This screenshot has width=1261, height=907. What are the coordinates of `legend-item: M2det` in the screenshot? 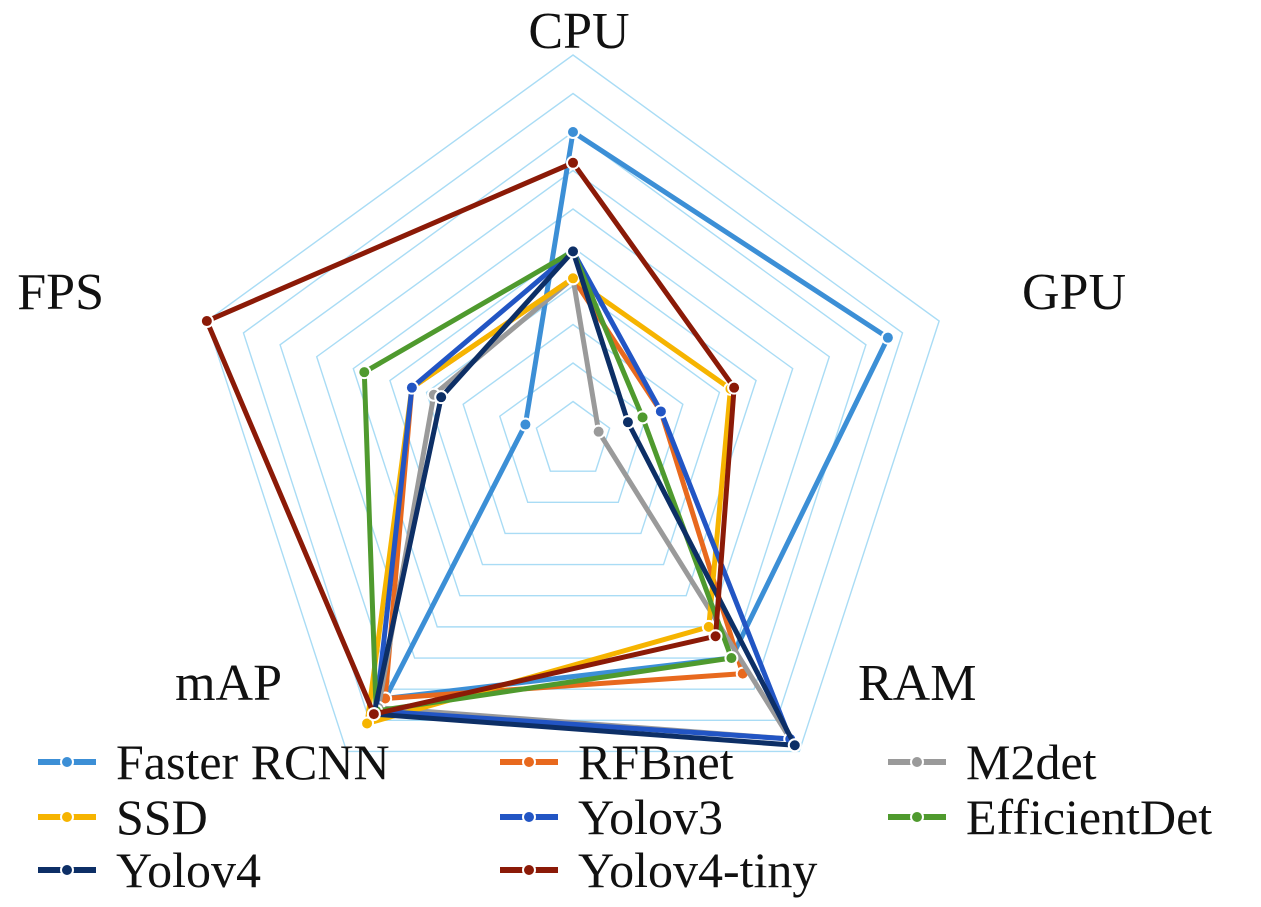 It's located at (992, 762).